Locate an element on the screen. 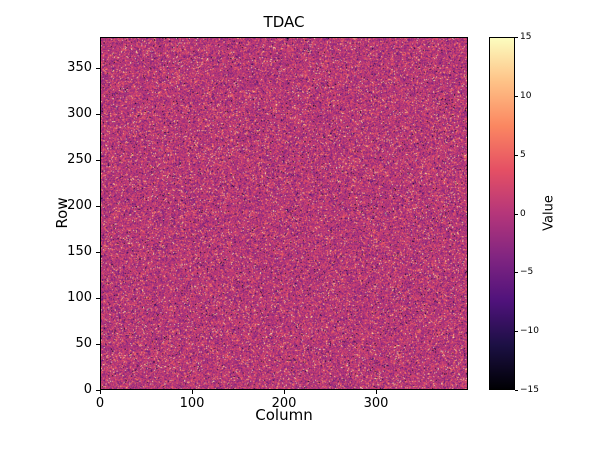 The width and height of the screenshot is (600, 450). x-tick-label: 100 is located at coordinates (192, 403).